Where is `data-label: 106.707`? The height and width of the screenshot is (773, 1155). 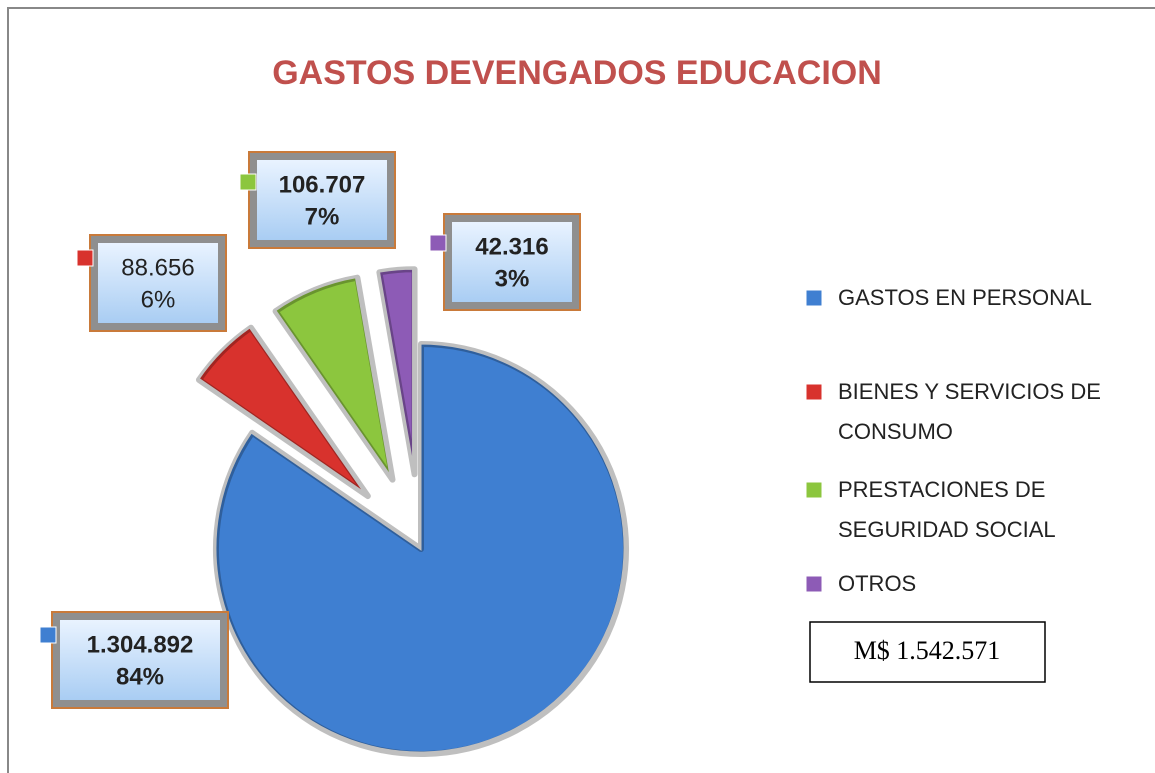 data-label: 106.707 is located at coordinates (322, 184).